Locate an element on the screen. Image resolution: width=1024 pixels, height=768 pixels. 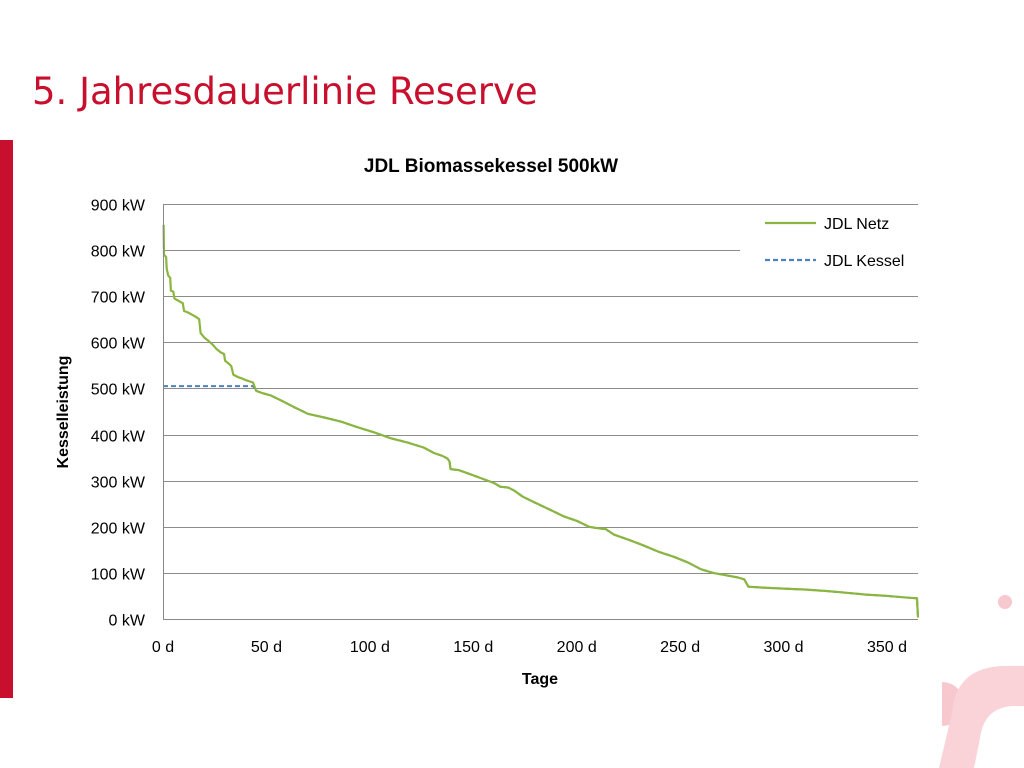
y-tick-label: 800 kW is located at coordinates (118, 252).